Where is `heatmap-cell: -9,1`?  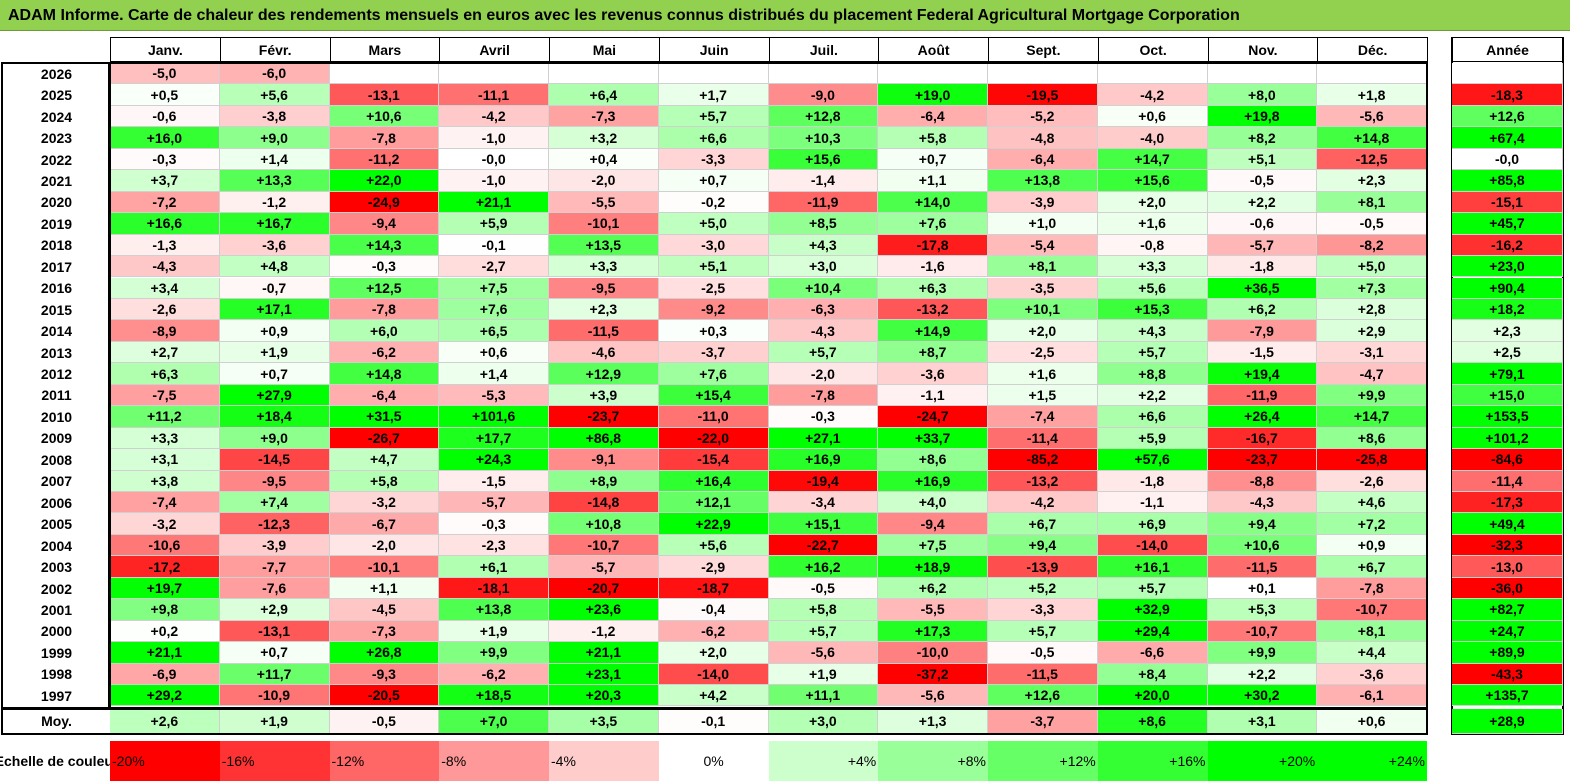 heatmap-cell: -9,1 is located at coordinates (604, 460).